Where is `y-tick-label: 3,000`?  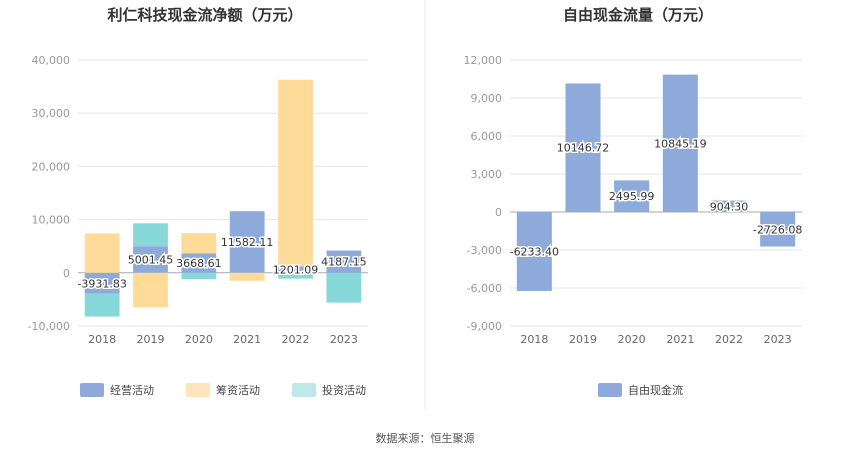 y-tick-label: 3,000 is located at coordinates (487, 174).